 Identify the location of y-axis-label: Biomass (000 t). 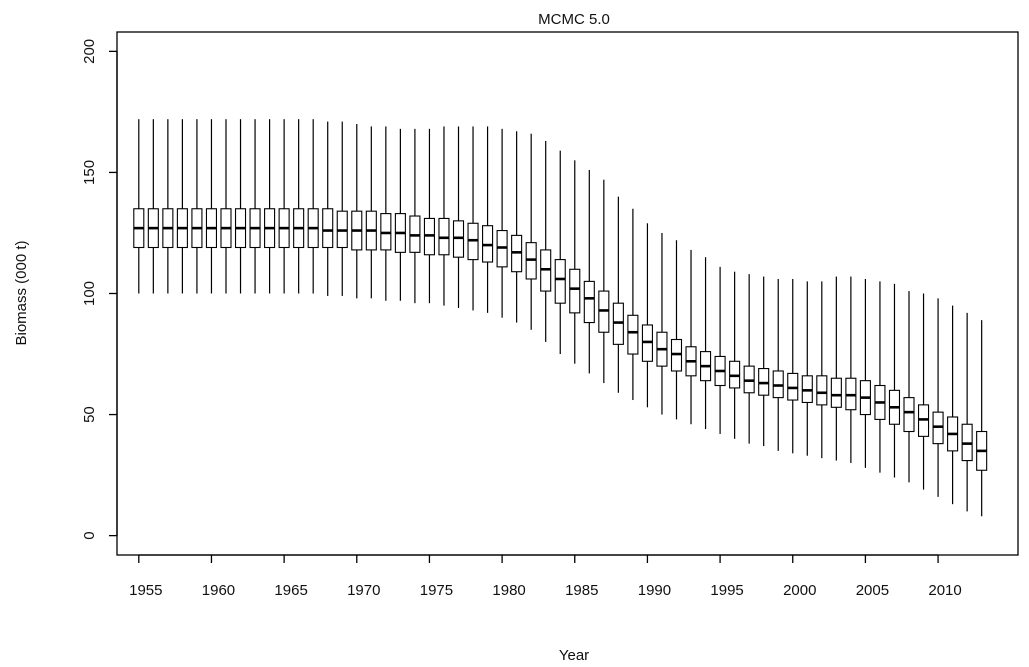
(21, 292).